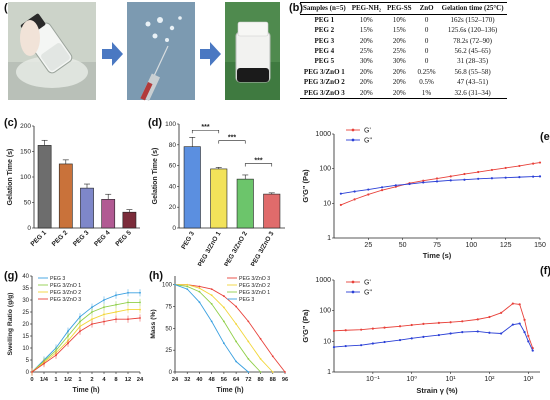  I want to click on x-axis-label: Time (h), so click(85, 390).